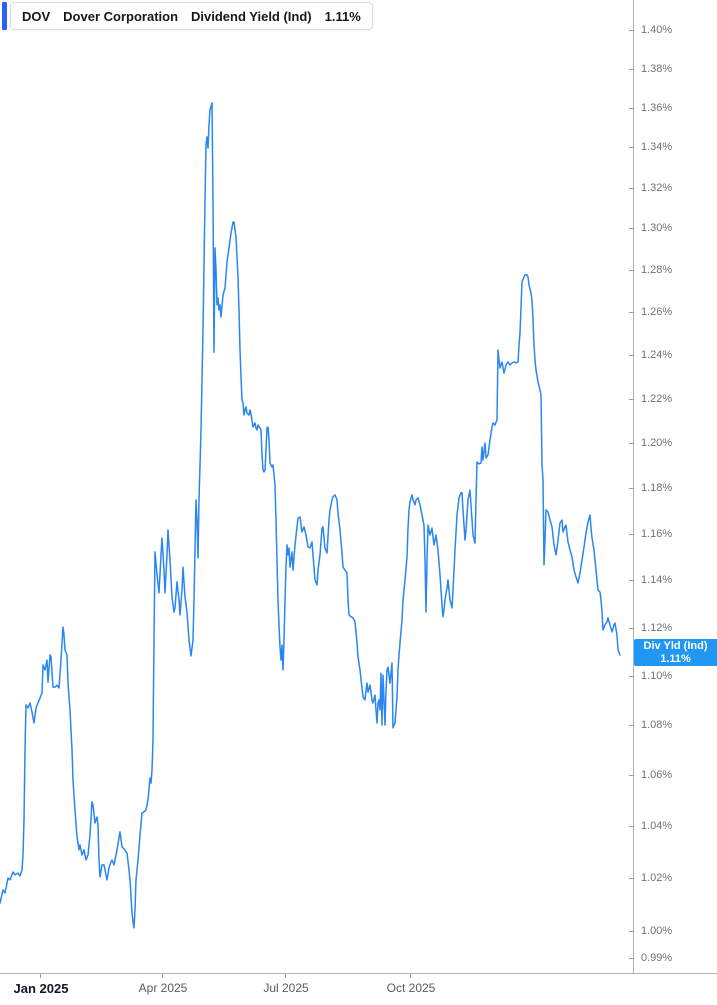 This screenshot has height=1005, width=717. Describe the element at coordinates (251, 16) in the screenshot. I see `metric-label: Dividend Yield (Ind)` at that location.